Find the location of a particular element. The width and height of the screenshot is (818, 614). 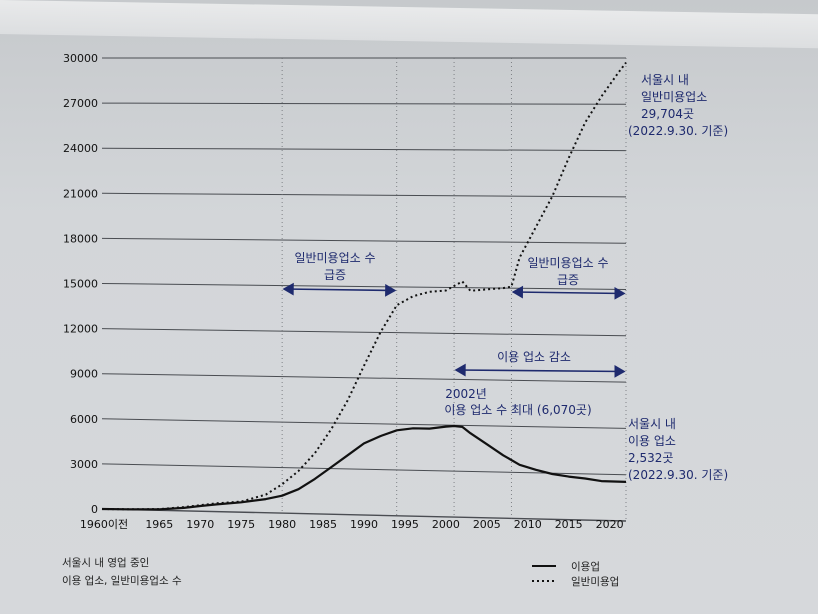

footnote-line1: 서울시 내 영업 중인 is located at coordinates (105, 562).